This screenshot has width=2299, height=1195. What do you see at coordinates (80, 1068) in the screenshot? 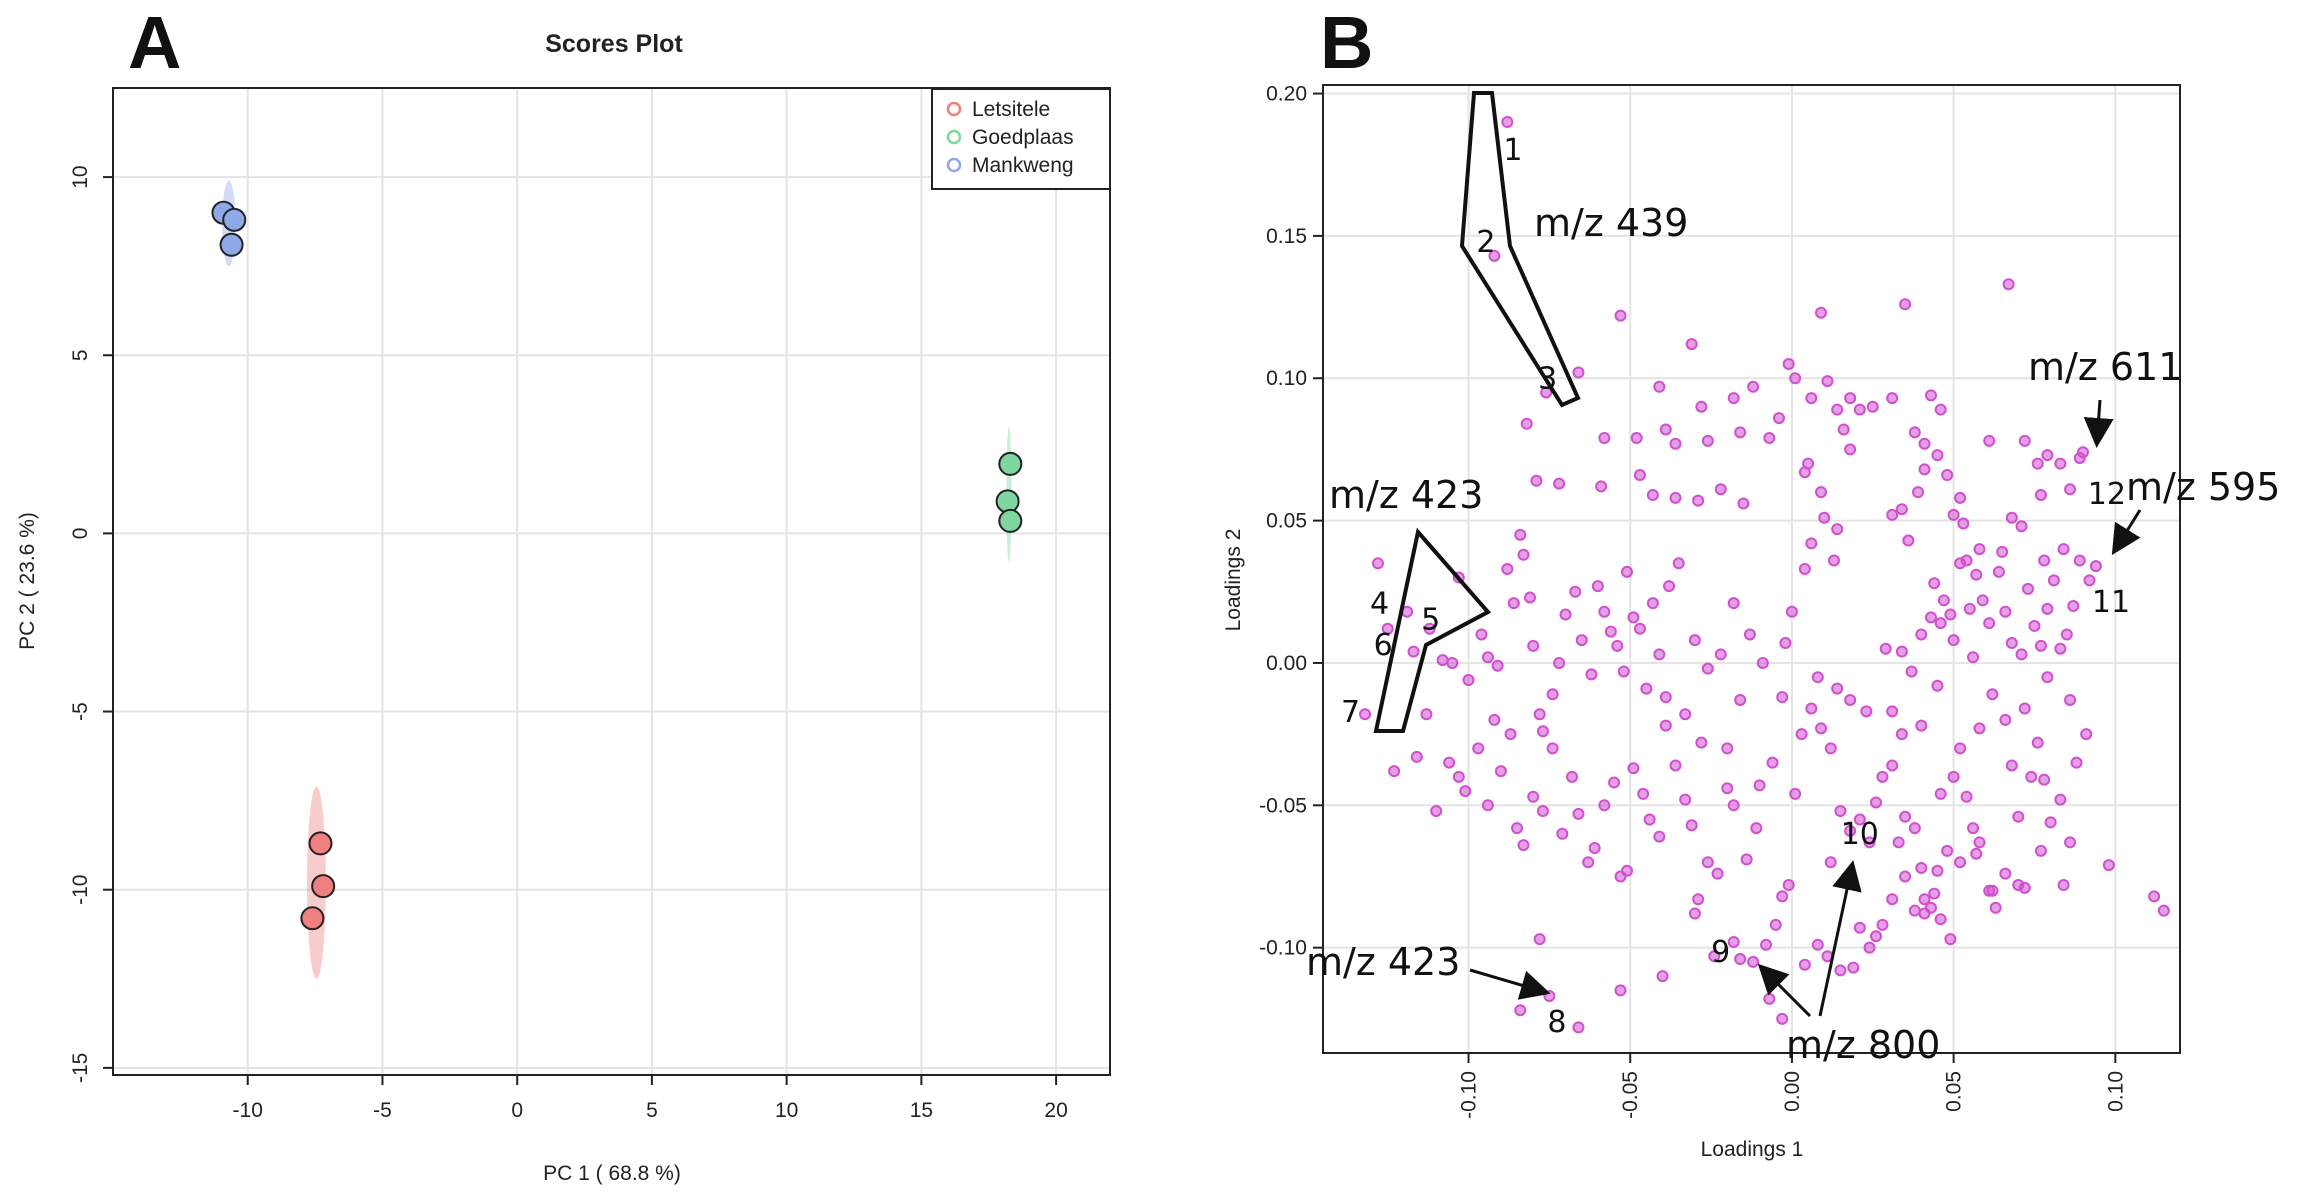
I see `y-tick-label-a: -15` at bounding box center [80, 1068].